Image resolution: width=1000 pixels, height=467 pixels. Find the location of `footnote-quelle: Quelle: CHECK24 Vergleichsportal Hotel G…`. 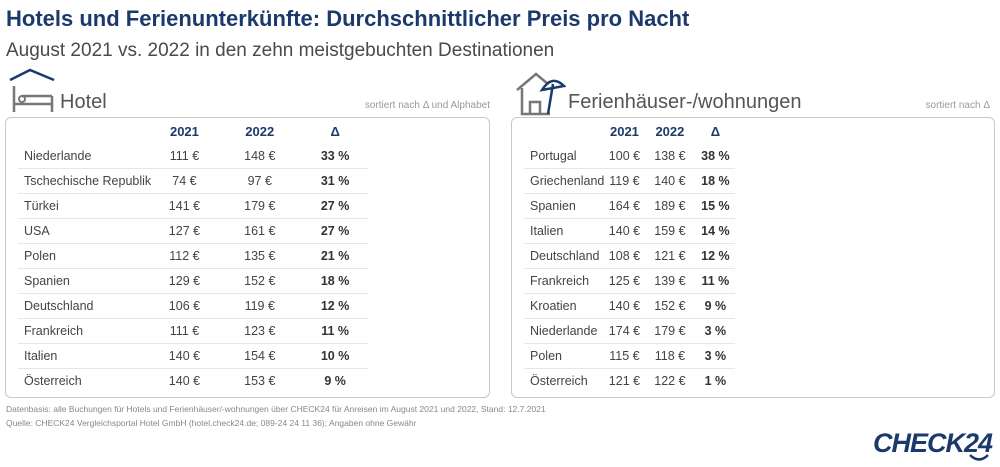

footnote-quelle: Quelle: CHECK24 Vergleichsportal Hotel G… is located at coordinates (211, 423).